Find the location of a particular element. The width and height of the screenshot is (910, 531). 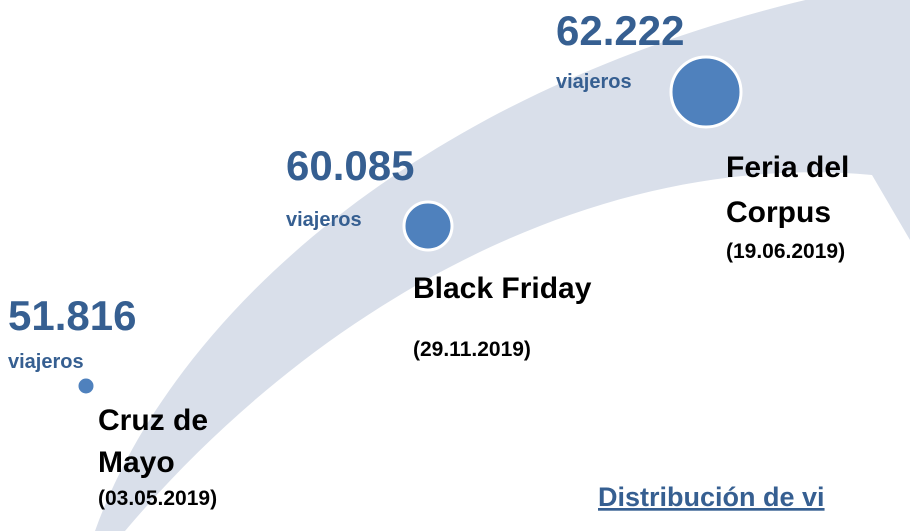

event: Feria del is located at coordinates (787, 167).